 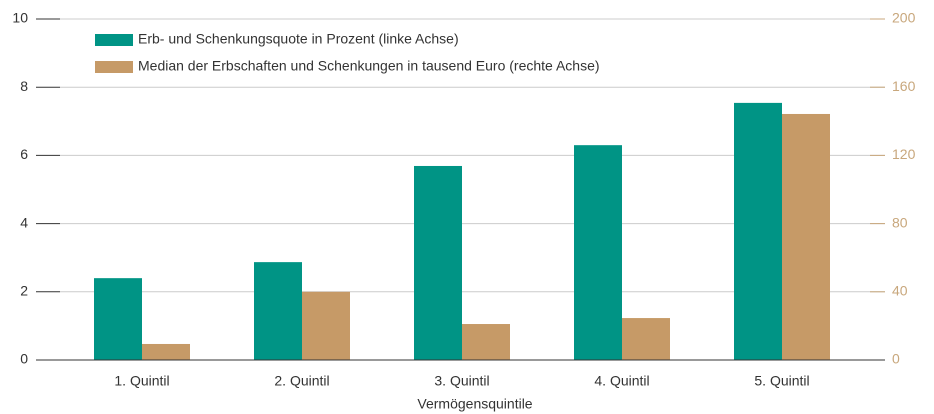 What do you see at coordinates (900, 291) in the screenshot?
I see `y2-tick-label: 40` at bounding box center [900, 291].